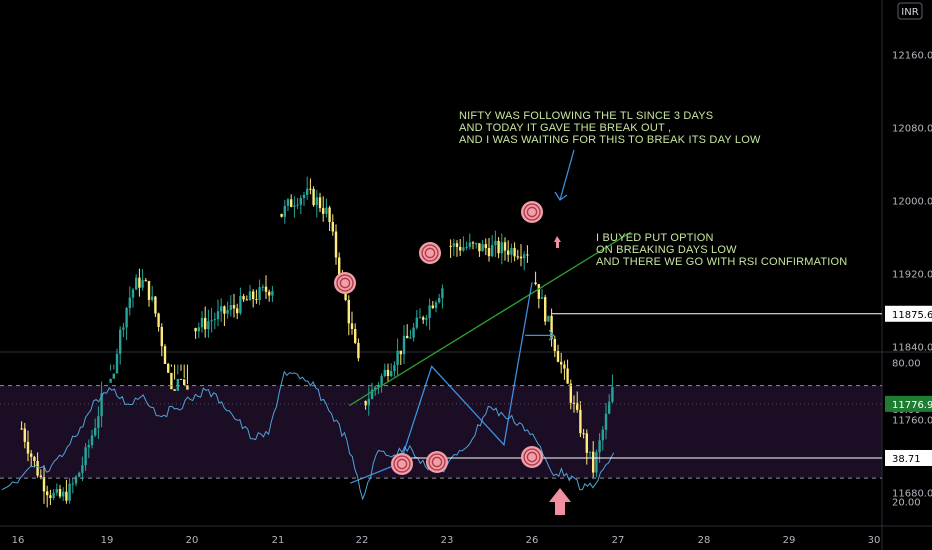 This screenshot has height=550, width=932. I want to click on time-tick-label: 30, so click(874, 540).